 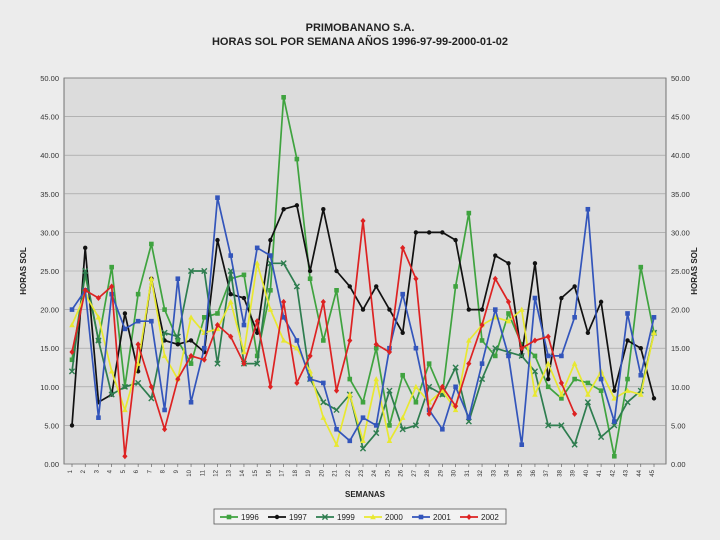 What do you see at coordinates (680, 232) in the screenshot?
I see `y-tick-label-right: 30.00` at bounding box center [680, 232].